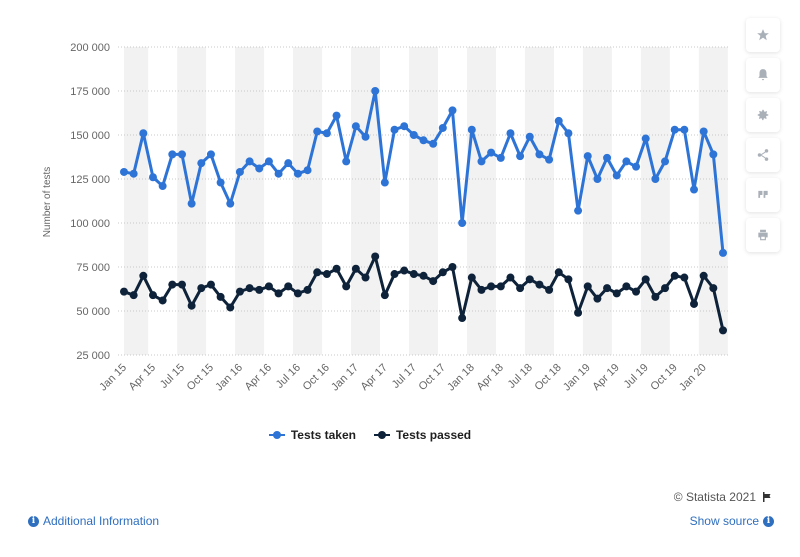 The height and width of the screenshot is (557, 800). I want to click on x-tick-label: Oct 19, so click(663, 377).